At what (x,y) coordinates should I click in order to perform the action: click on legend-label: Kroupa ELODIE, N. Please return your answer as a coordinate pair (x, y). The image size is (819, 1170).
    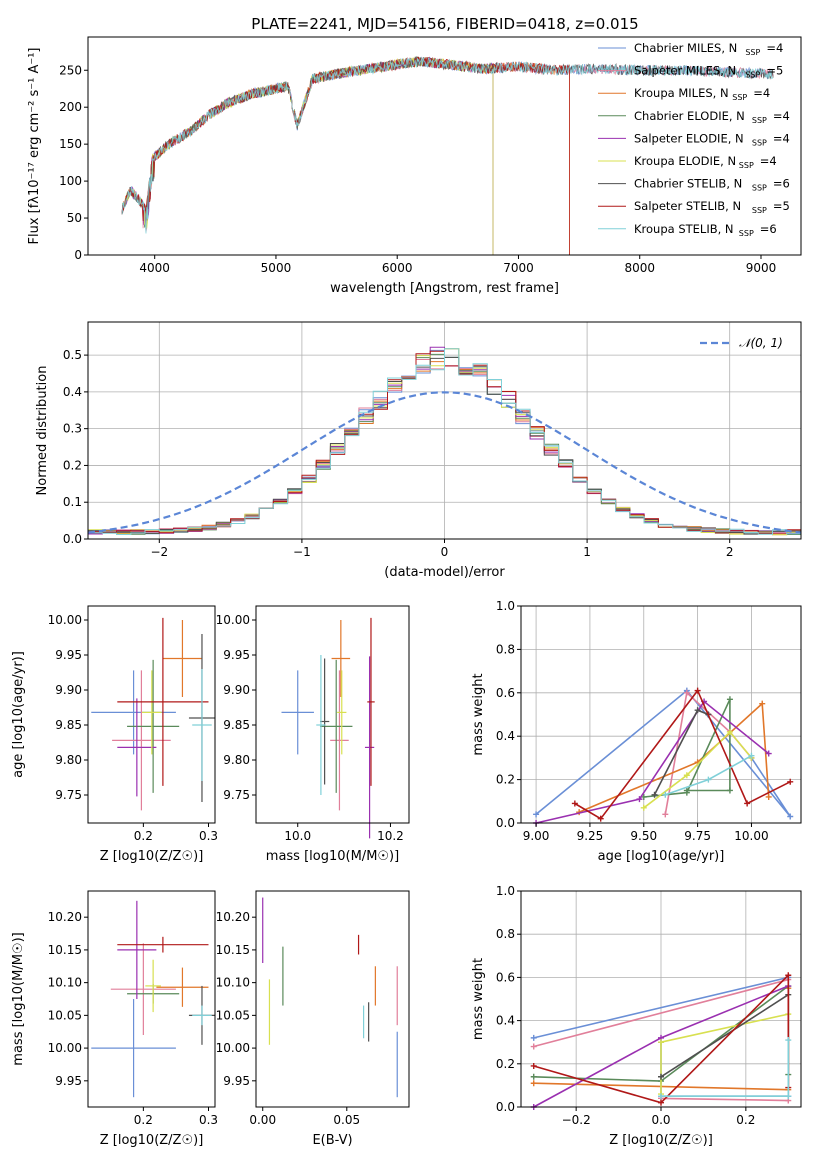
    Looking at the image, I should click on (685, 161).